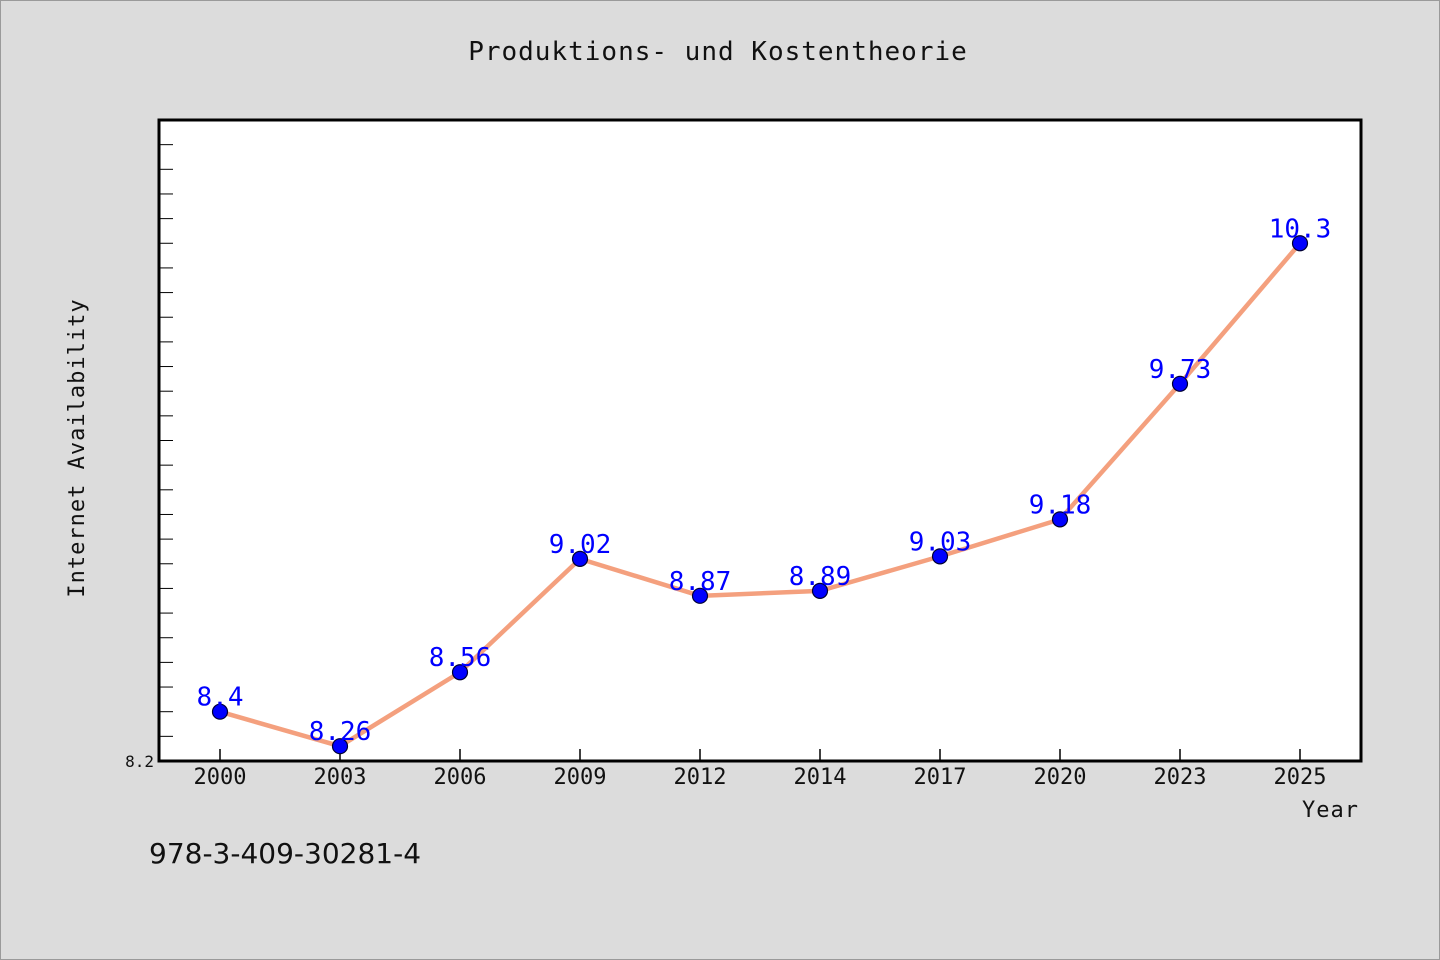 The image size is (1440, 960). Describe the element at coordinates (1060, 505) in the screenshot. I see `data-label: 9.18` at that location.